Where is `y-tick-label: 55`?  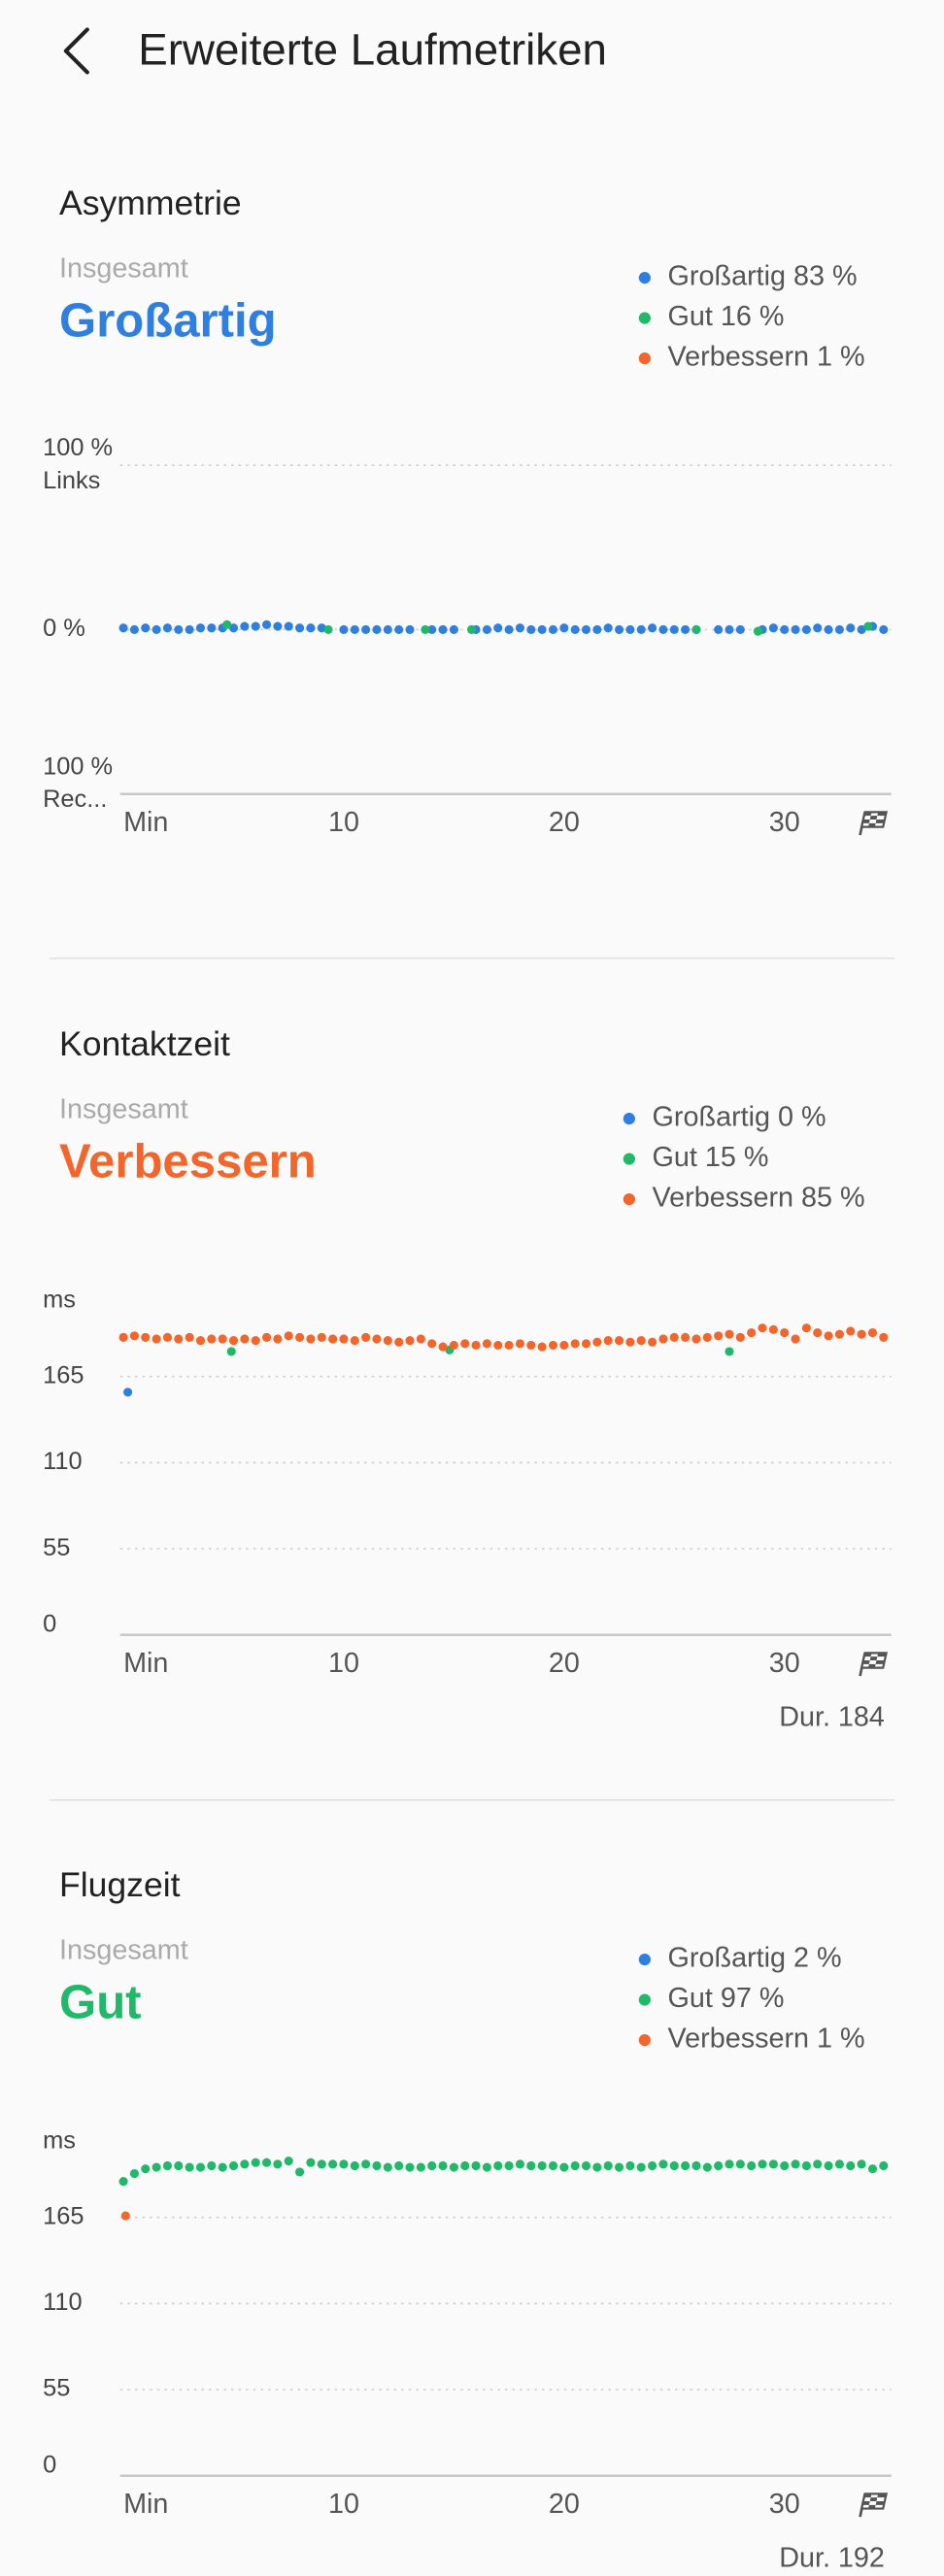 y-tick-label: 55 is located at coordinates (56, 1548).